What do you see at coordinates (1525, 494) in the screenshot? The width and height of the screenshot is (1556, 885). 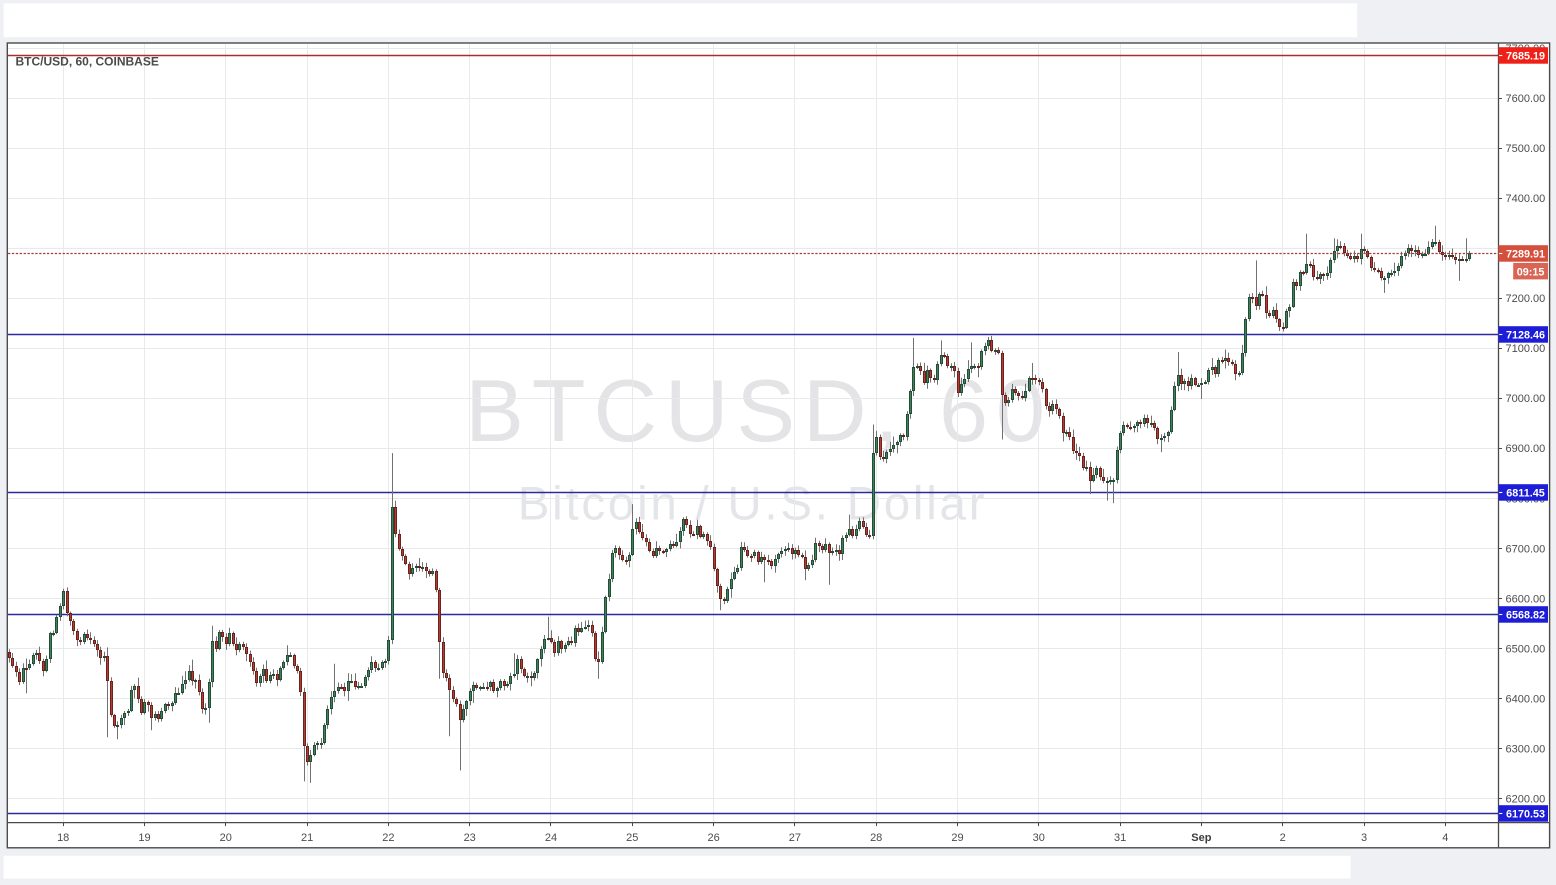 I see `svg-text: 6811.45` at bounding box center [1525, 494].